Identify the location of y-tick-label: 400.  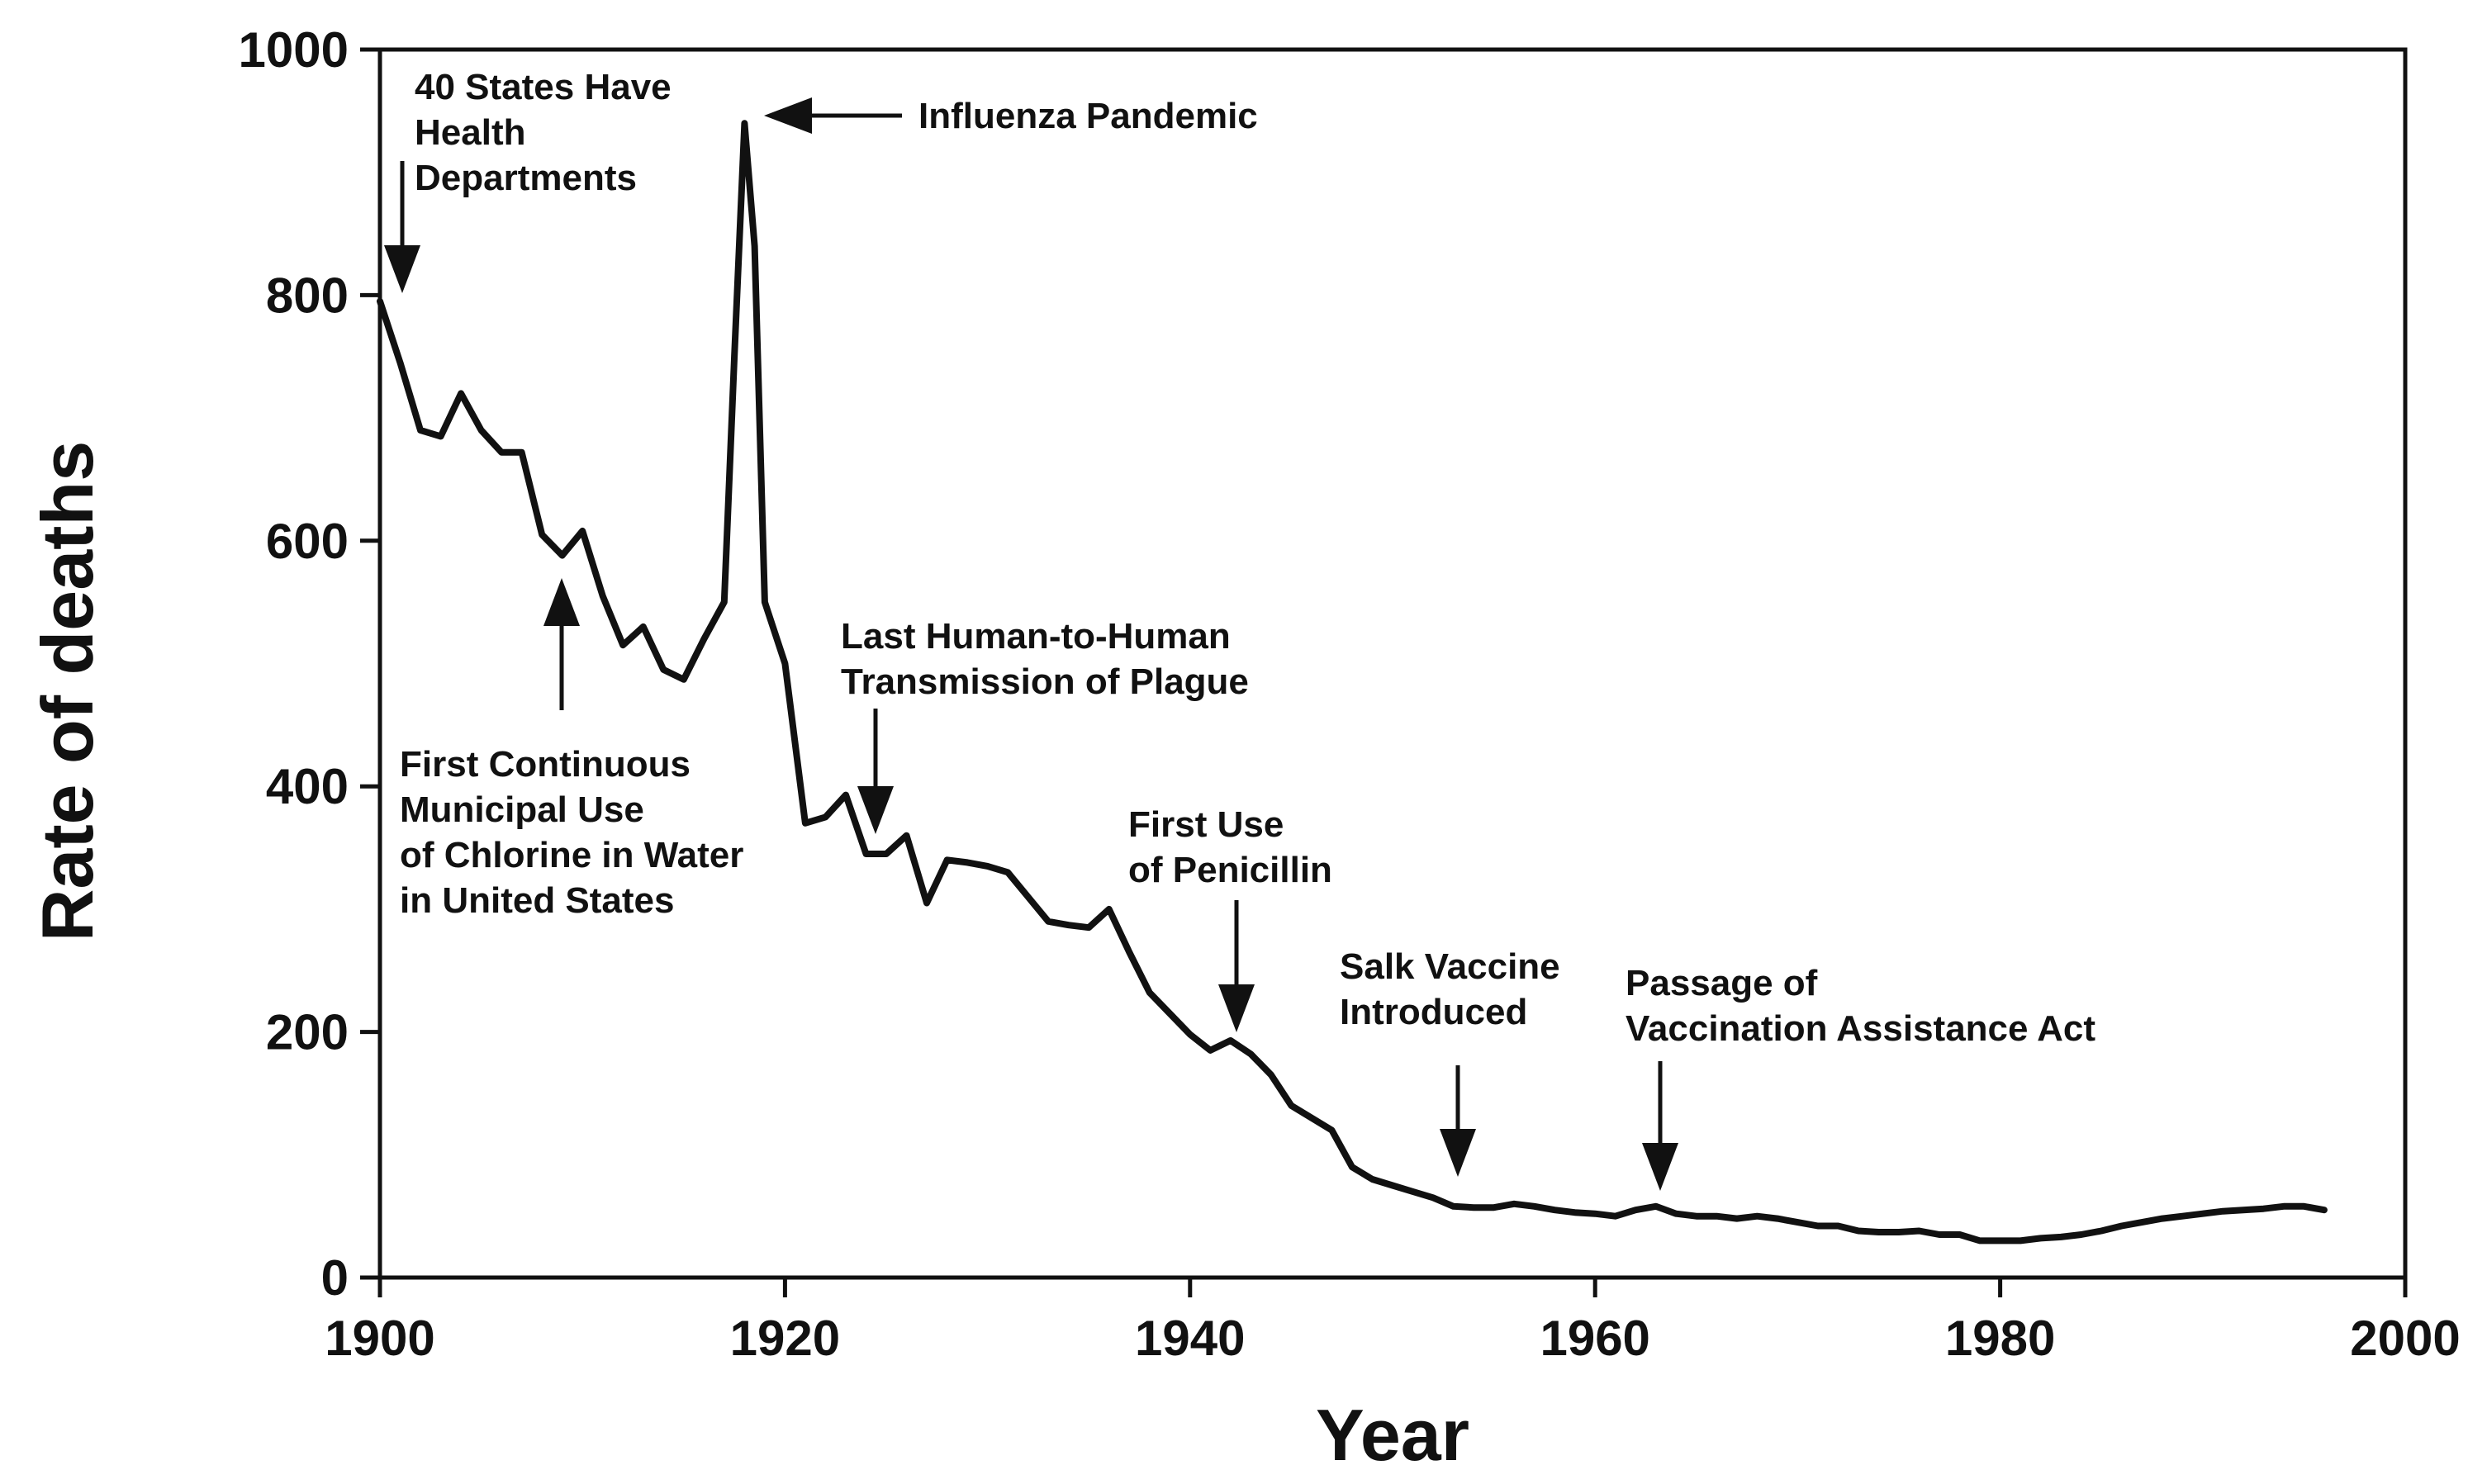
(307, 786).